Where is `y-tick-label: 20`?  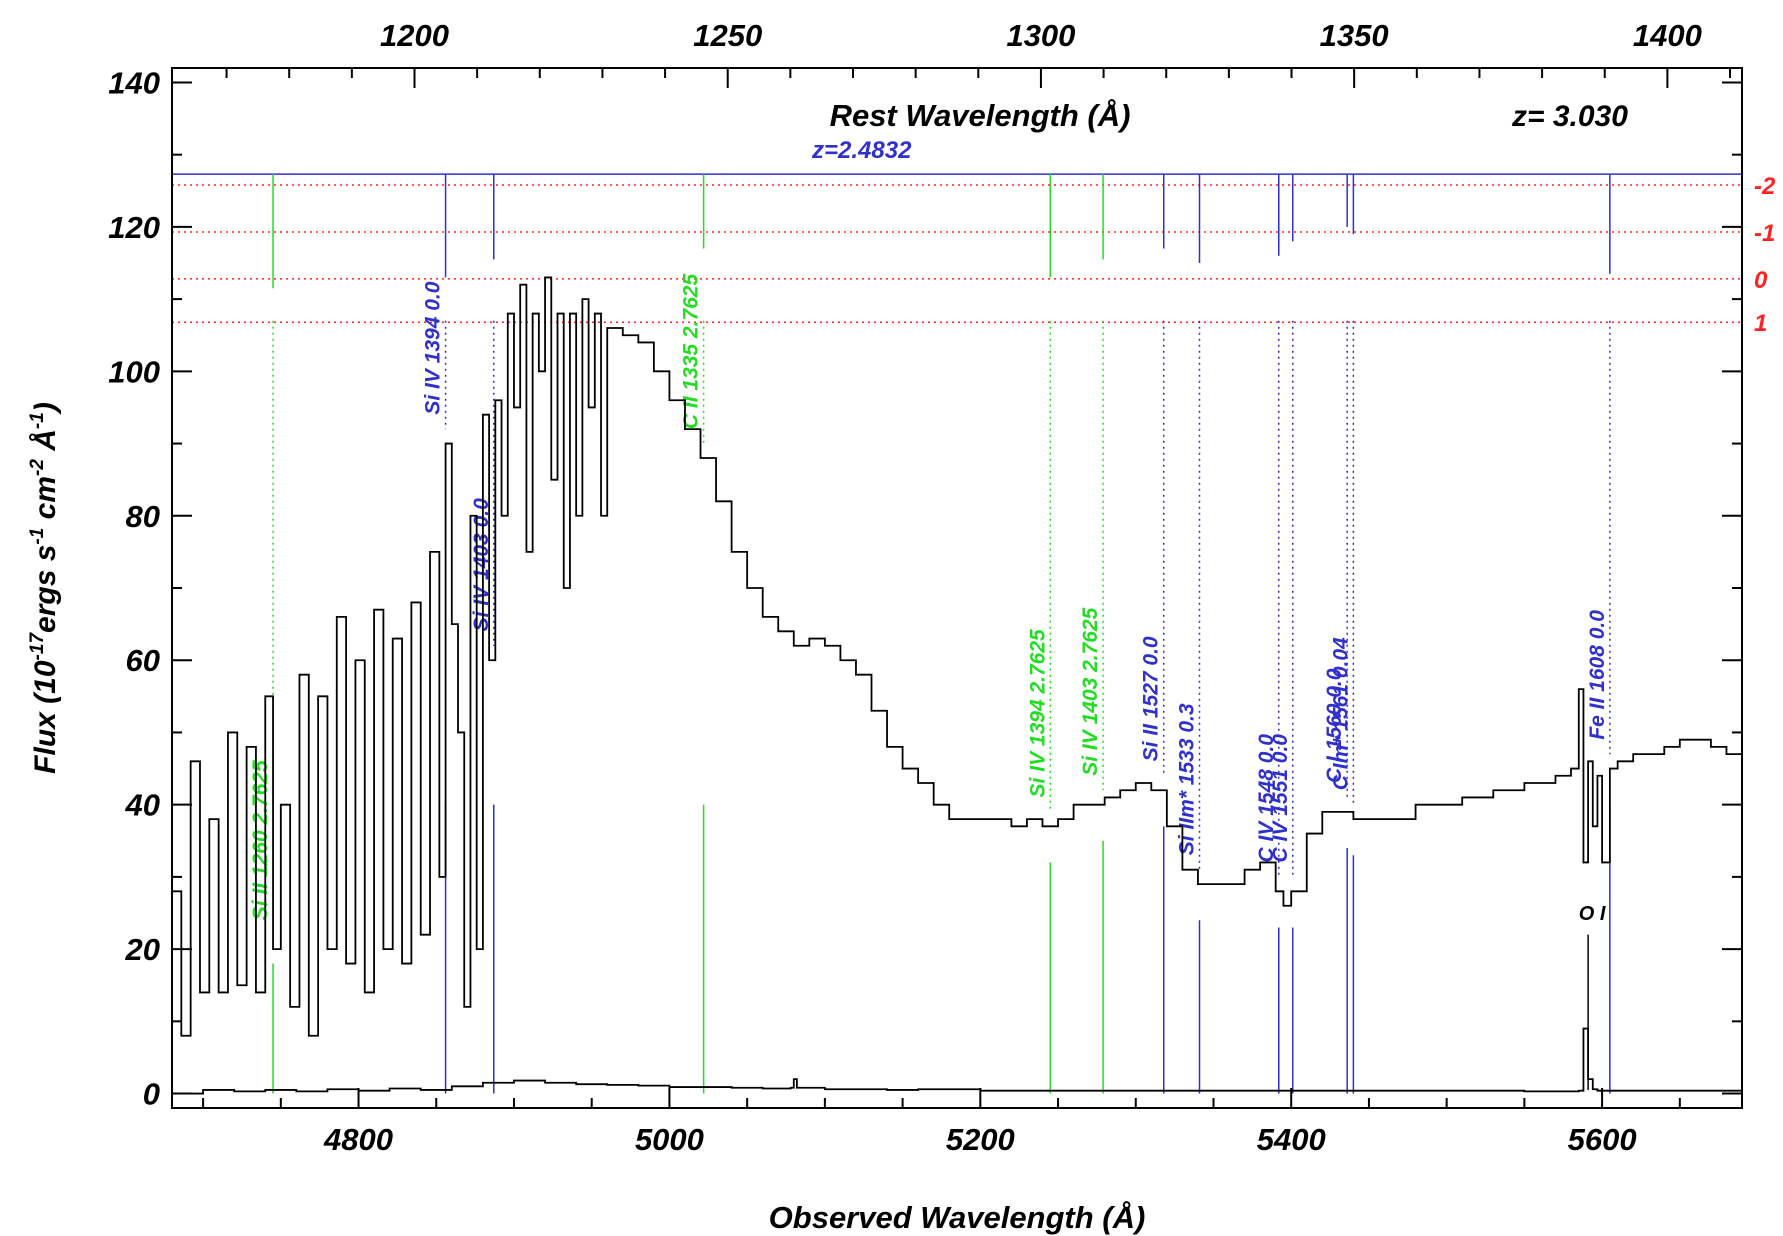 y-tick-label: 20 is located at coordinates (142, 949).